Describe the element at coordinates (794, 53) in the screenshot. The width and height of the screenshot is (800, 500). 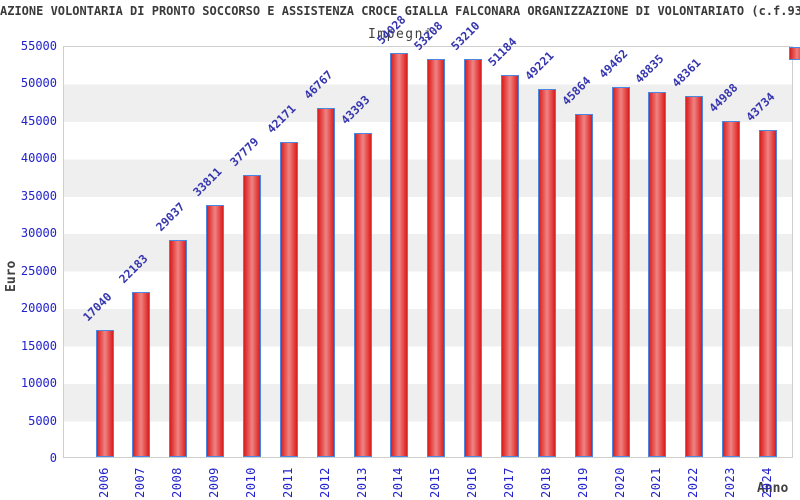
I see `legend-swatch-icon` at that location.